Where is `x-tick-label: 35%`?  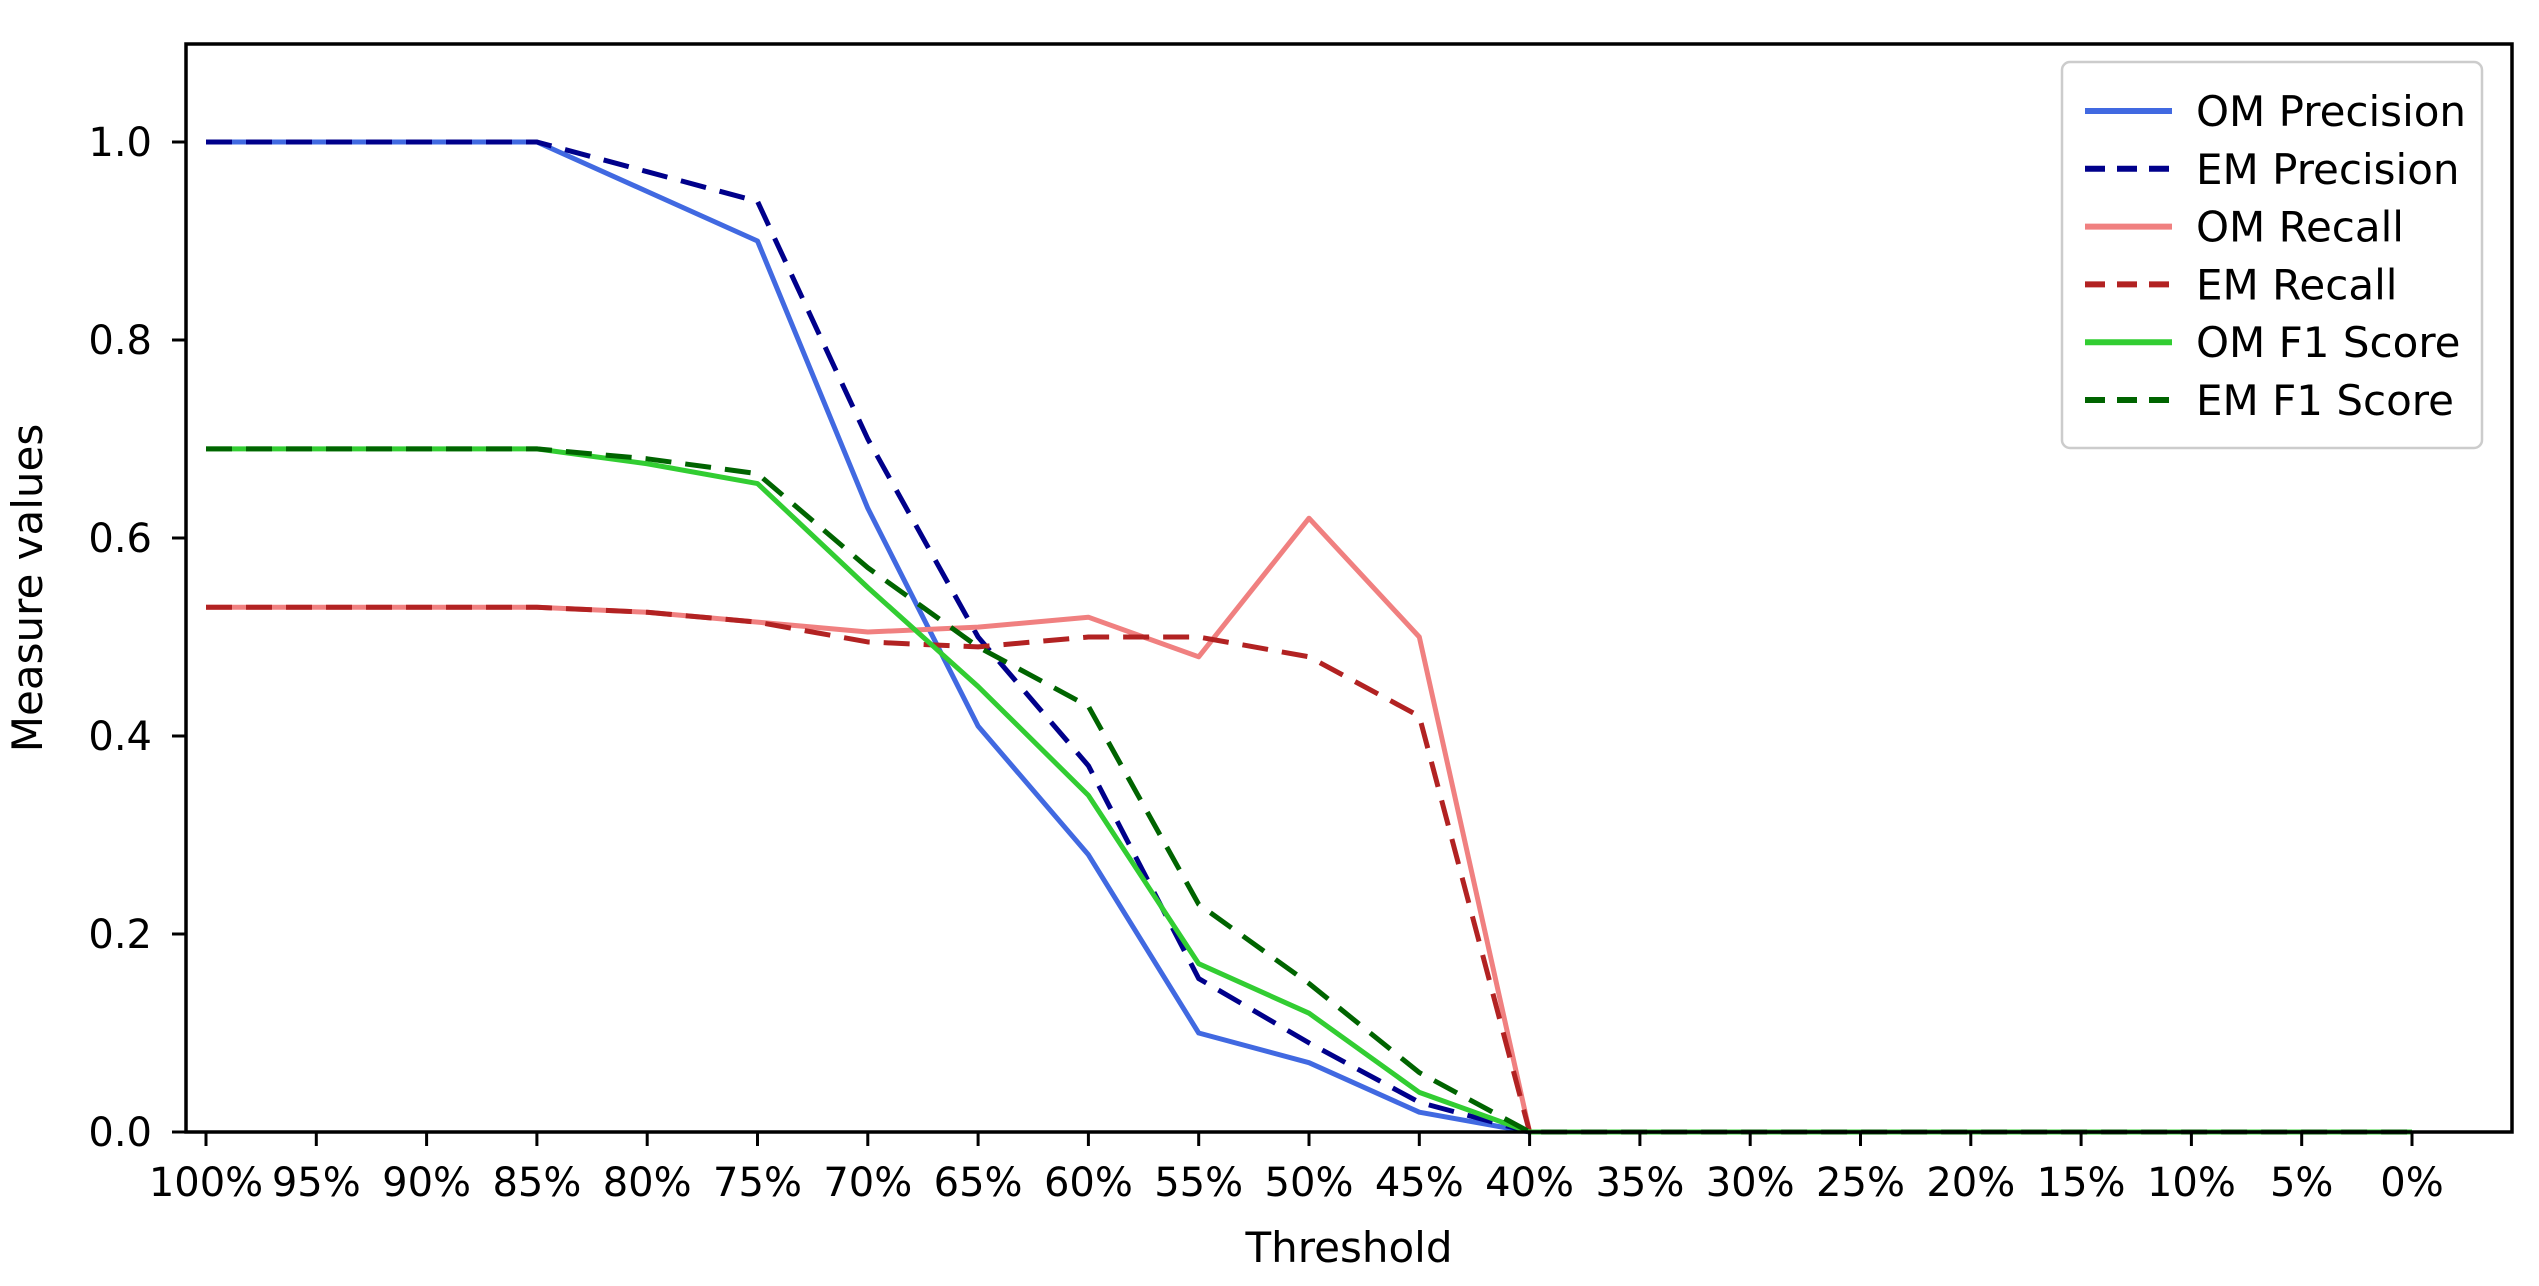 x-tick-label: 35% is located at coordinates (1639, 1183).